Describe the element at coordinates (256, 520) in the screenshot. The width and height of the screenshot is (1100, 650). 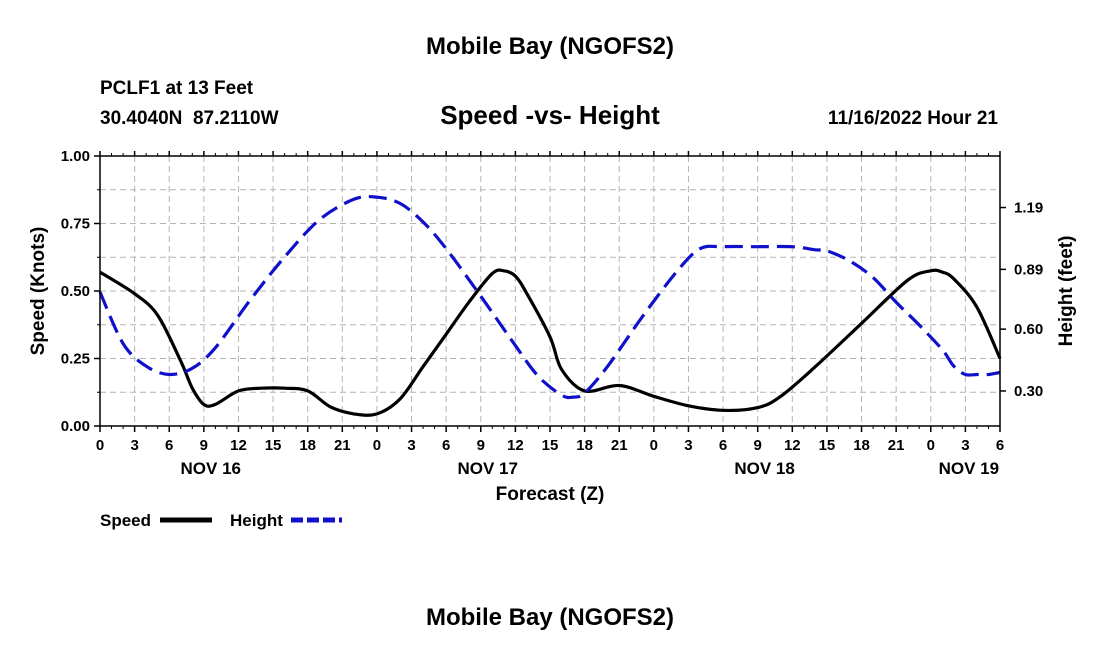
I see `legend-height-label: Height` at that location.